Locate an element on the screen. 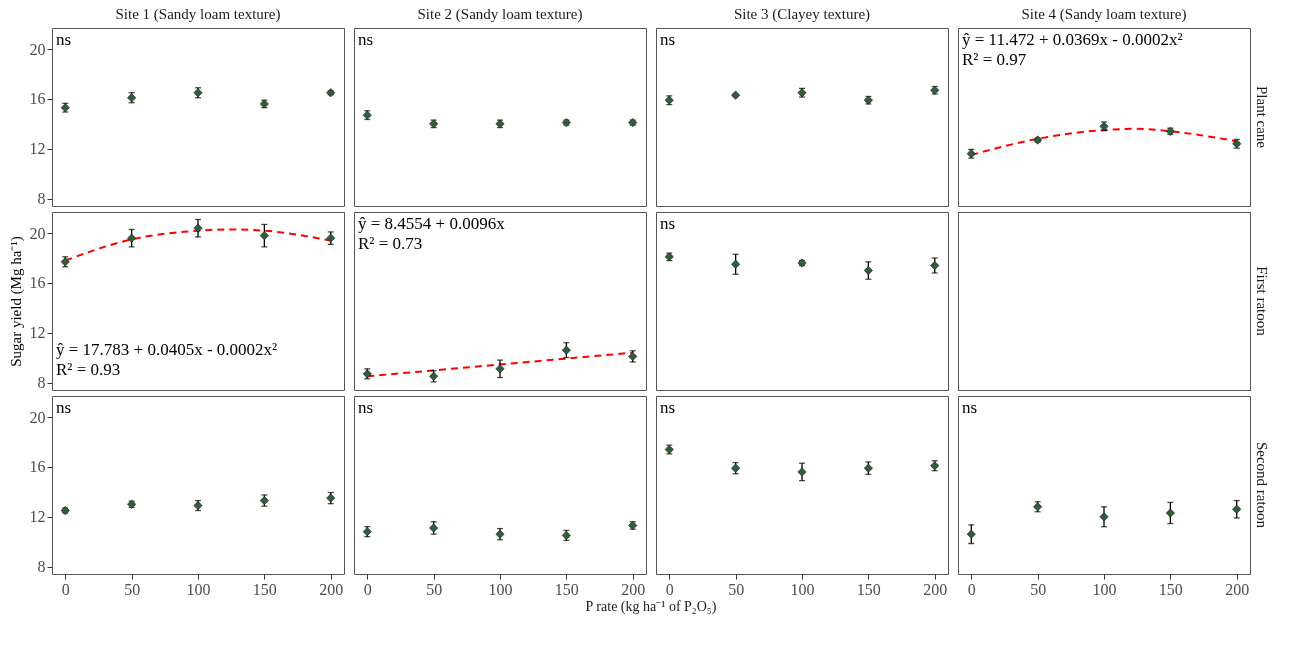 The width and height of the screenshot is (1290, 650). annotation: ŷ = 8.4554 + 0.0096x is located at coordinates (432, 223).